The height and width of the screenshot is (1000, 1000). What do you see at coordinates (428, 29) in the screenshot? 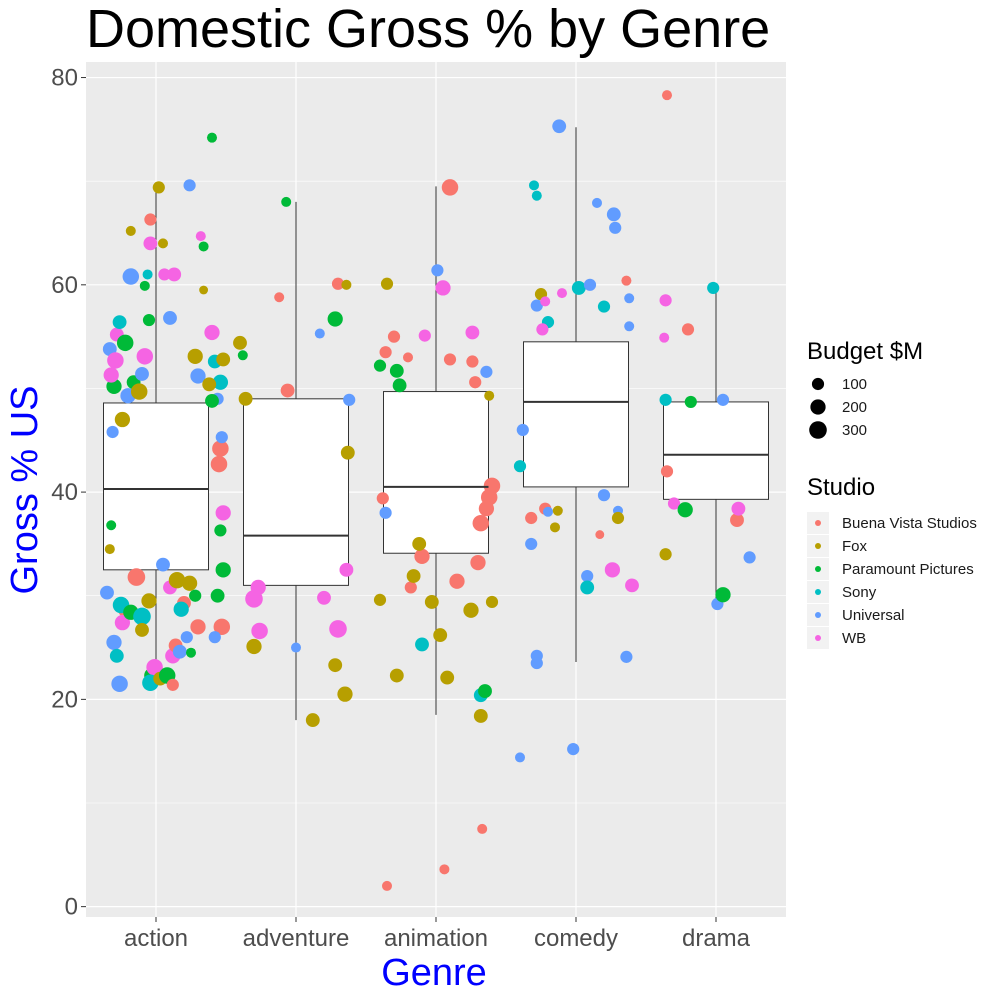
I see `chart-title: Domestic Gross % by Genre` at bounding box center [428, 29].